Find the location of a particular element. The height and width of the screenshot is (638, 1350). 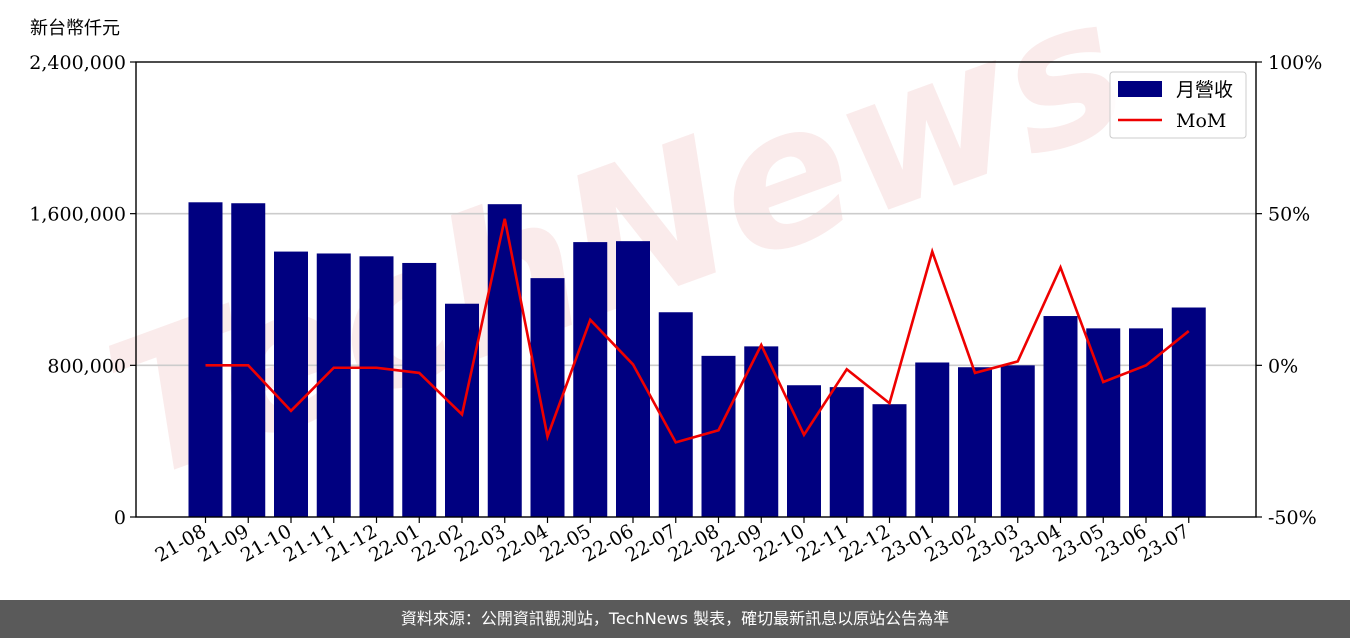

y-right-tick-label: 50% is located at coordinates (1289, 215).